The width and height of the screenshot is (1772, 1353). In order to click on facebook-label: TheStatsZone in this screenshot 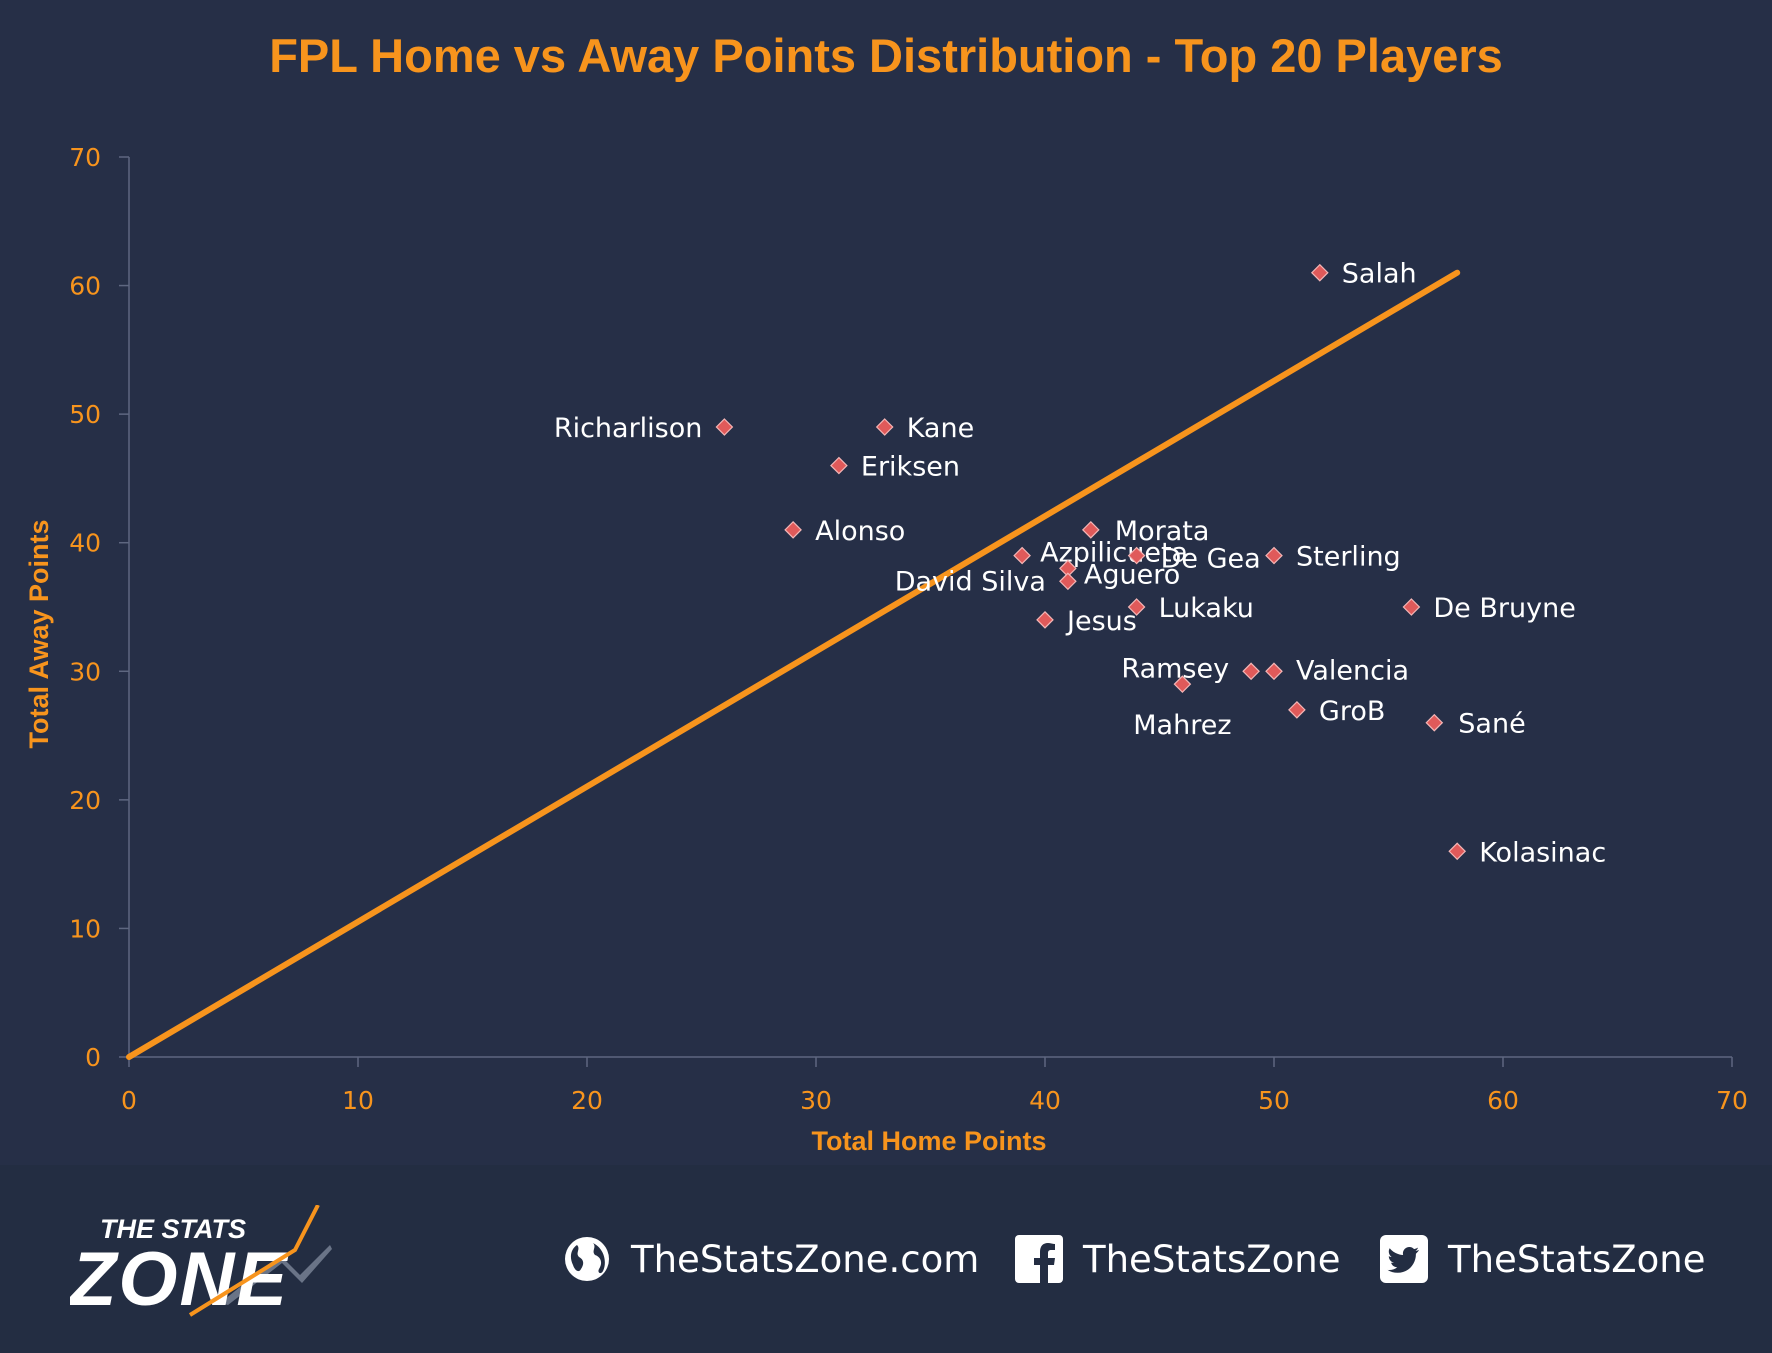, I will do `click(1212, 1259)`.